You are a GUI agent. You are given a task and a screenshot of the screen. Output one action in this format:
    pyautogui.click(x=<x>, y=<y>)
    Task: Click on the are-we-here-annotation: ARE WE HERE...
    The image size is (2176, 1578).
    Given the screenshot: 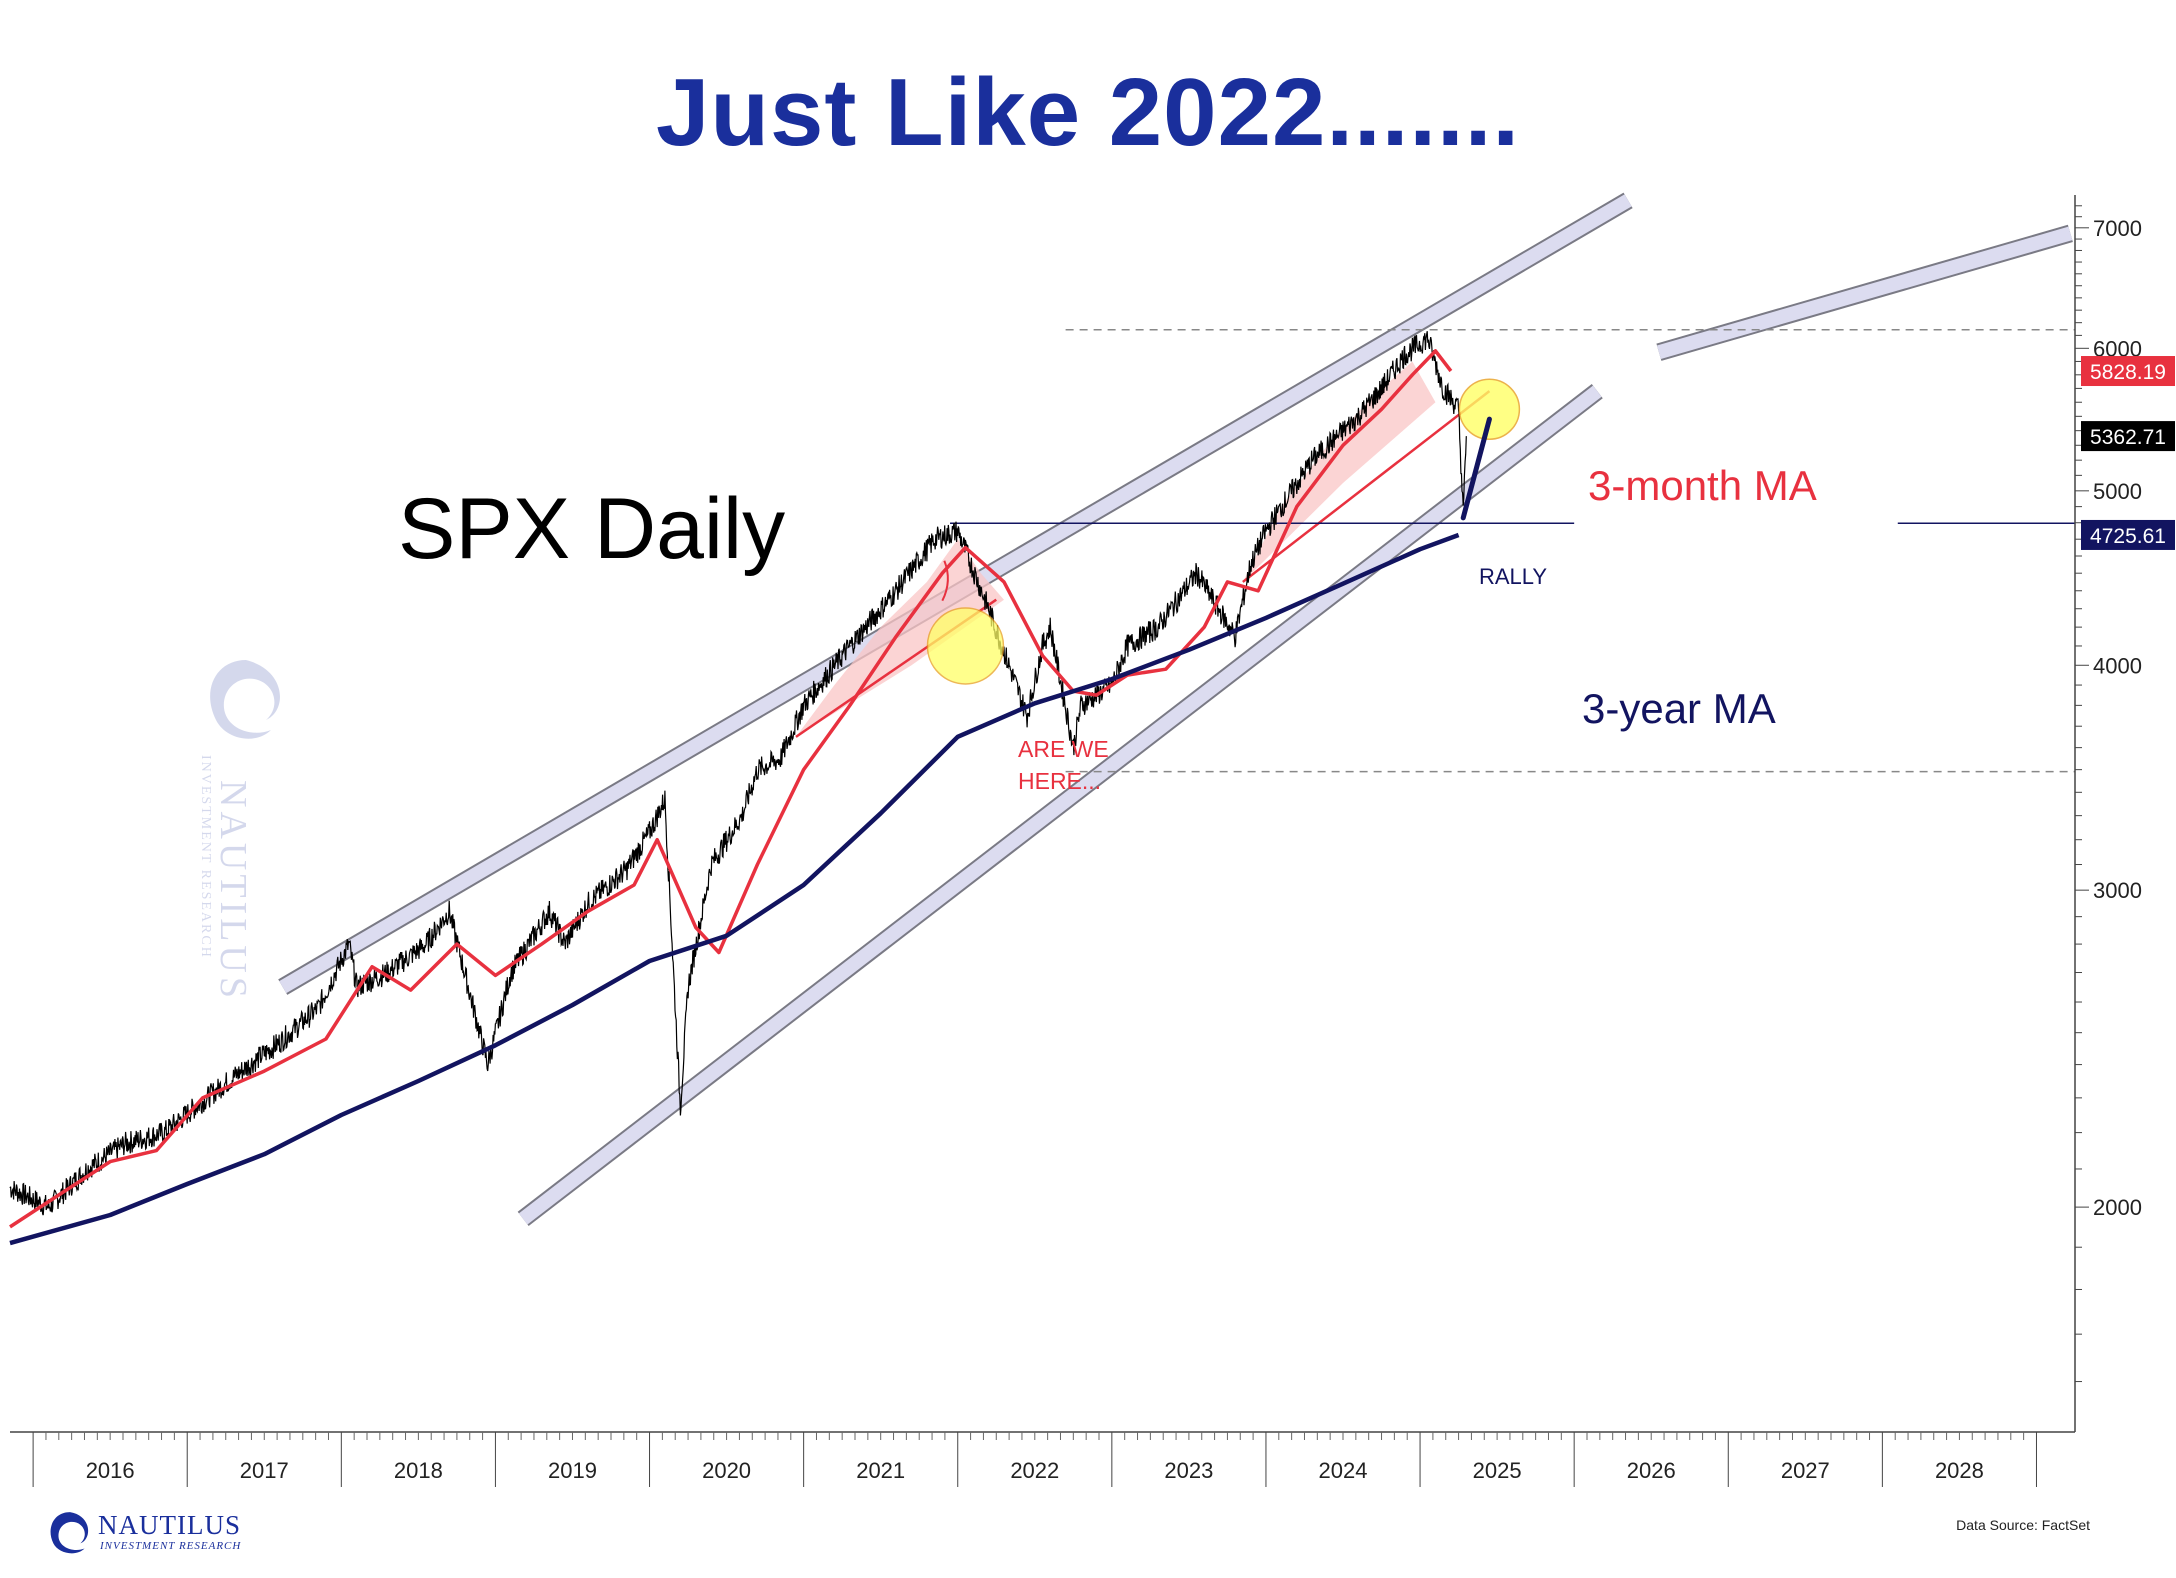 What is the action you would take?
    pyautogui.click(x=1063, y=765)
    